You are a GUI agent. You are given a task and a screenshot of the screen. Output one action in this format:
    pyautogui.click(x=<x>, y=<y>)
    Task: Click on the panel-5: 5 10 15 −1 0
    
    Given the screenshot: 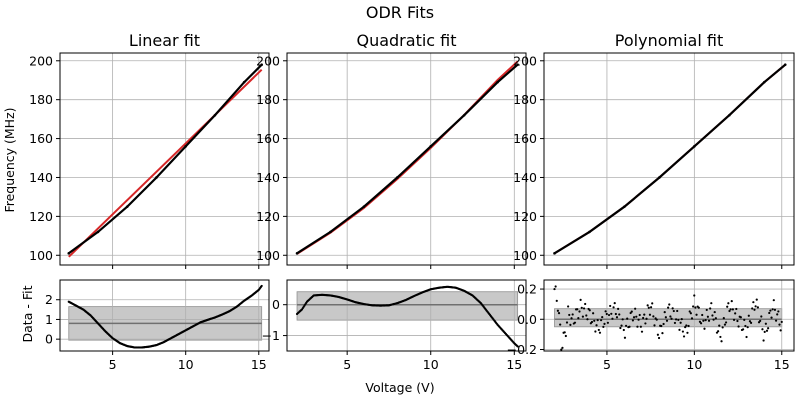 What is the action you would take?
    pyautogui.click(x=394, y=325)
    